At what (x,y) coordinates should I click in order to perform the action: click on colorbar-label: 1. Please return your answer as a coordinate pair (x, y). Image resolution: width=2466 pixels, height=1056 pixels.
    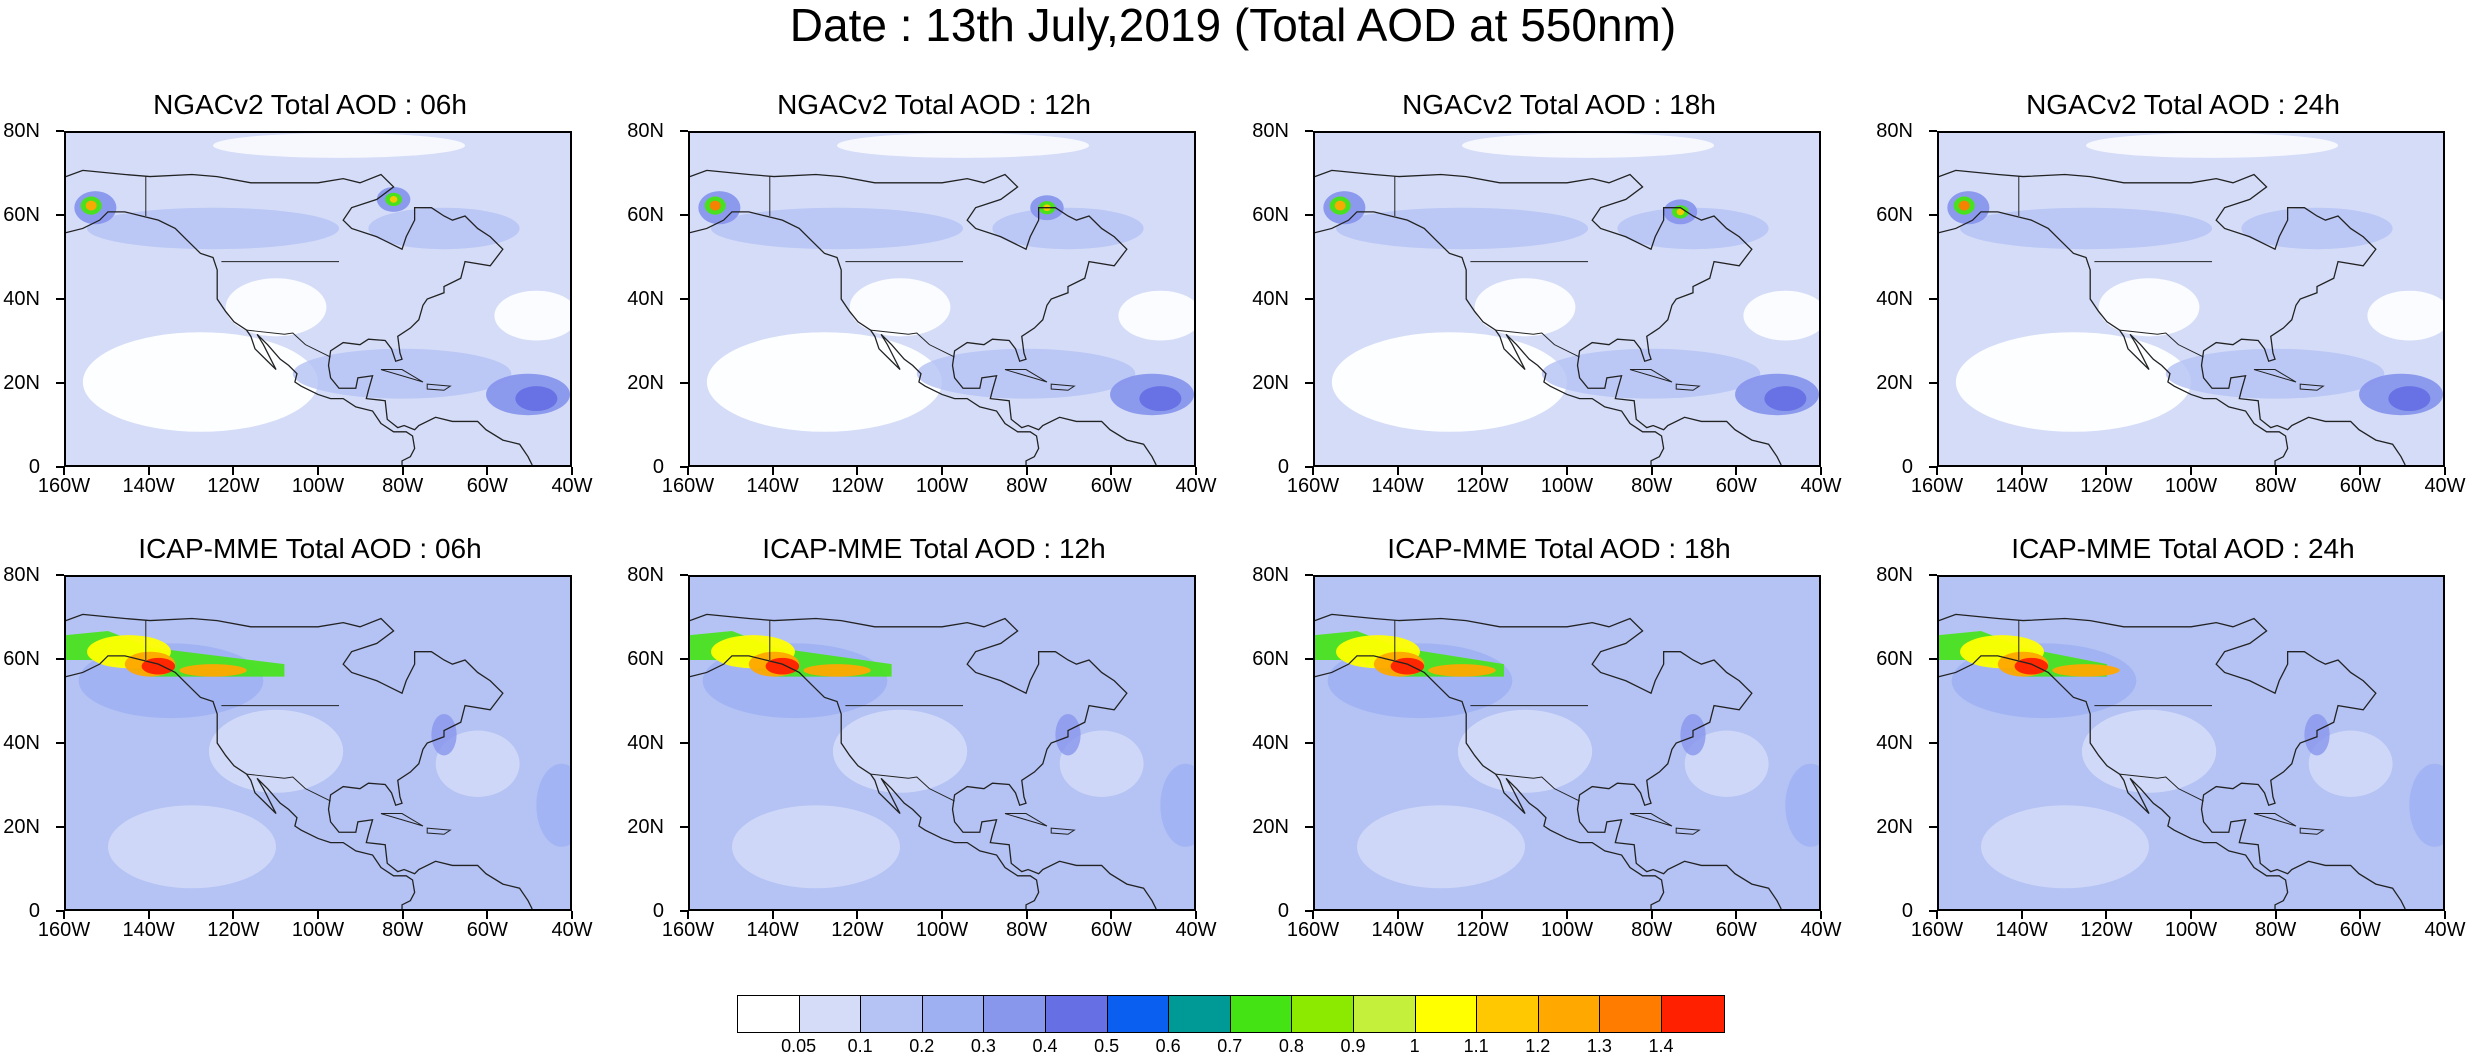
    Looking at the image, I should click on (1414, 1046).